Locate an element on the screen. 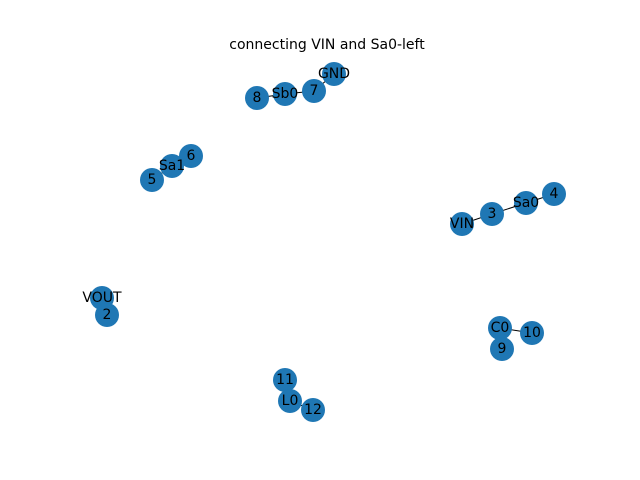  node-sa0: Sa0 is located at coordinates (526, 203).